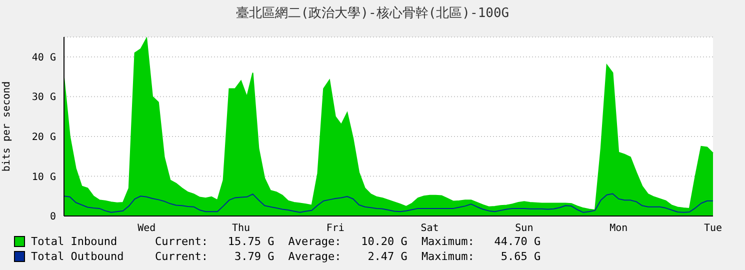  I want to click on x-tick-label: Thu, so click(241, 228).